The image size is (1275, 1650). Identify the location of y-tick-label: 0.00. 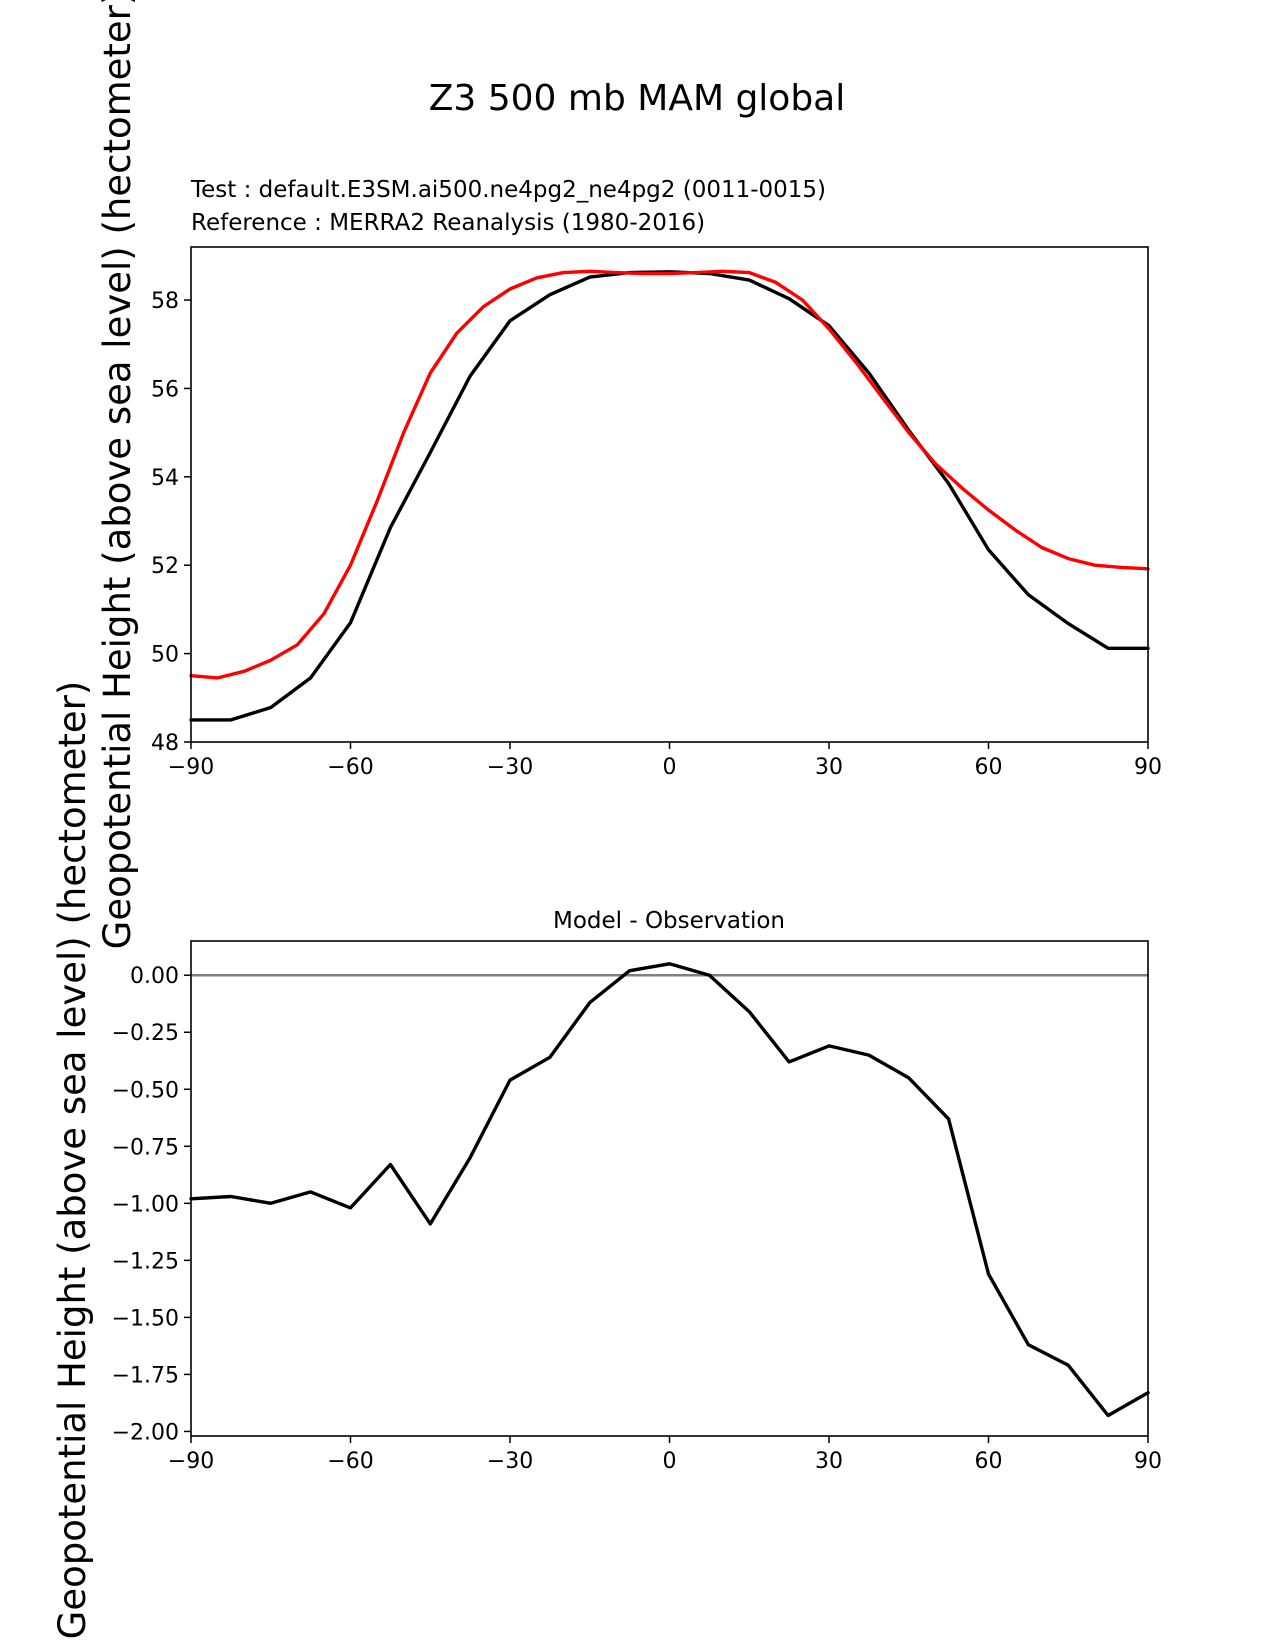
(154, 976).